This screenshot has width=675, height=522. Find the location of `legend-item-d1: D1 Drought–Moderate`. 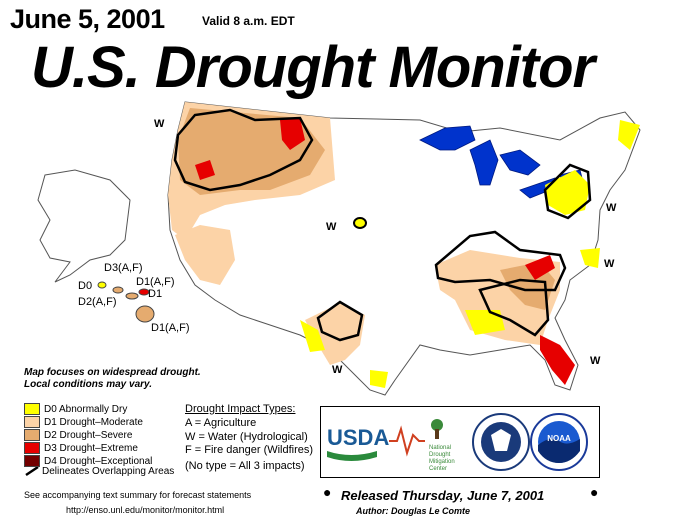

legend-item-d1: D1 Drought–Moderate is located at coordinates (83, 422).